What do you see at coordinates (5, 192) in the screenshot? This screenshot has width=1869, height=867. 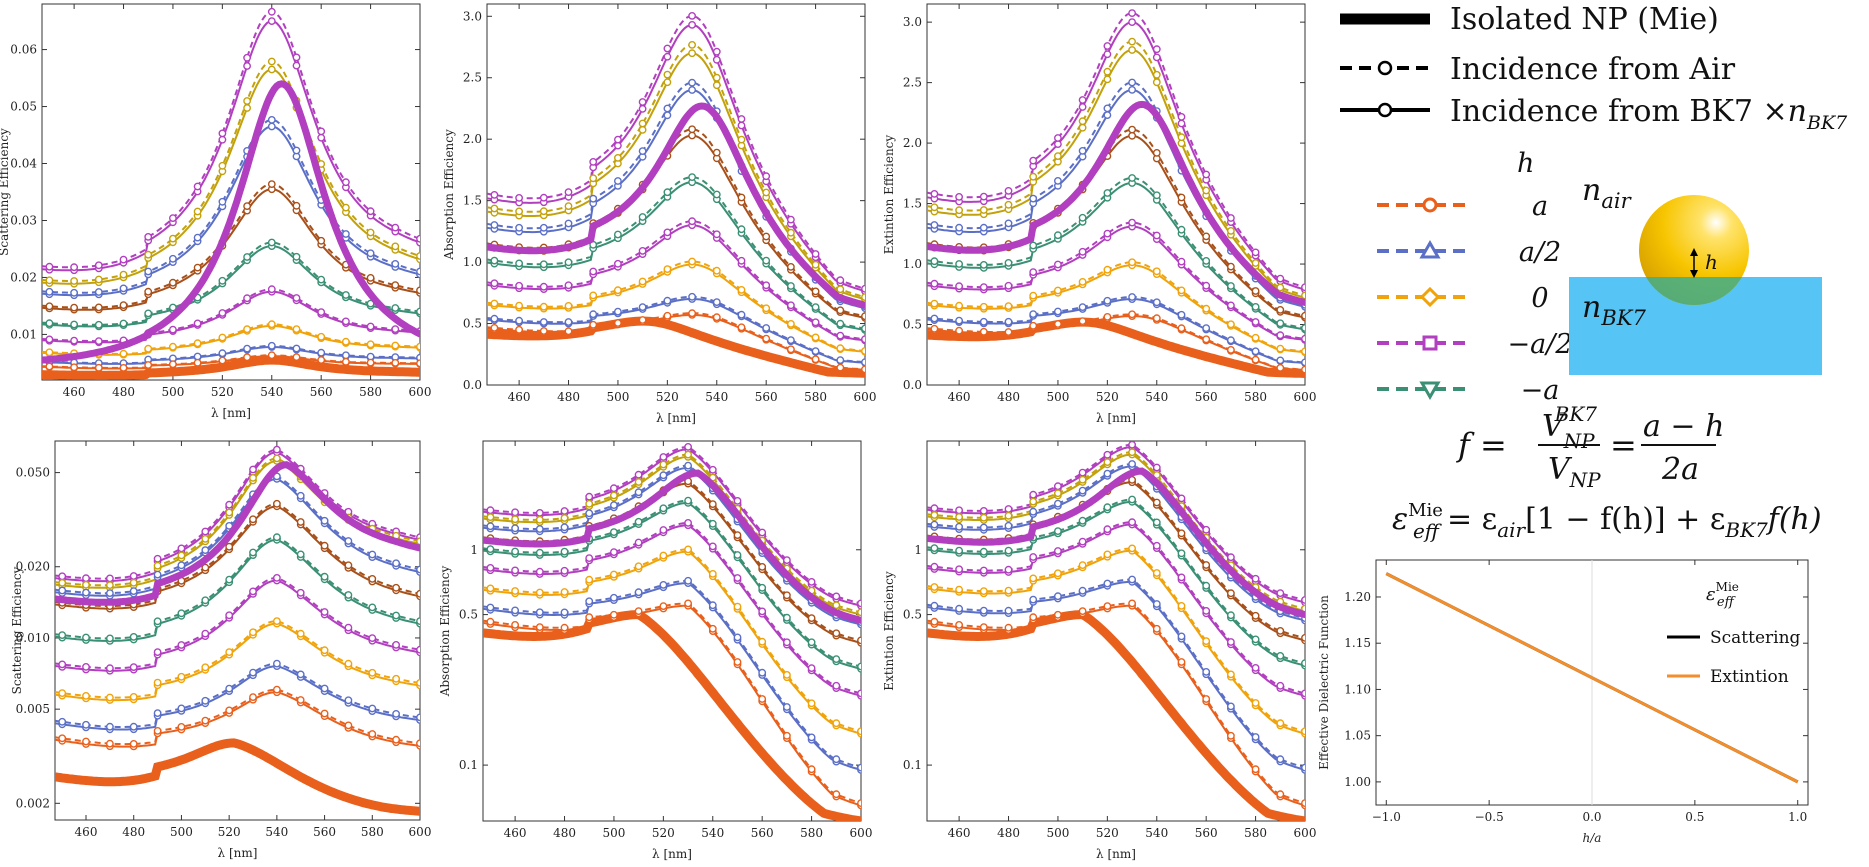 I see `y-axis-label: Scattering Efficiency` at bounding box center [5, 192].